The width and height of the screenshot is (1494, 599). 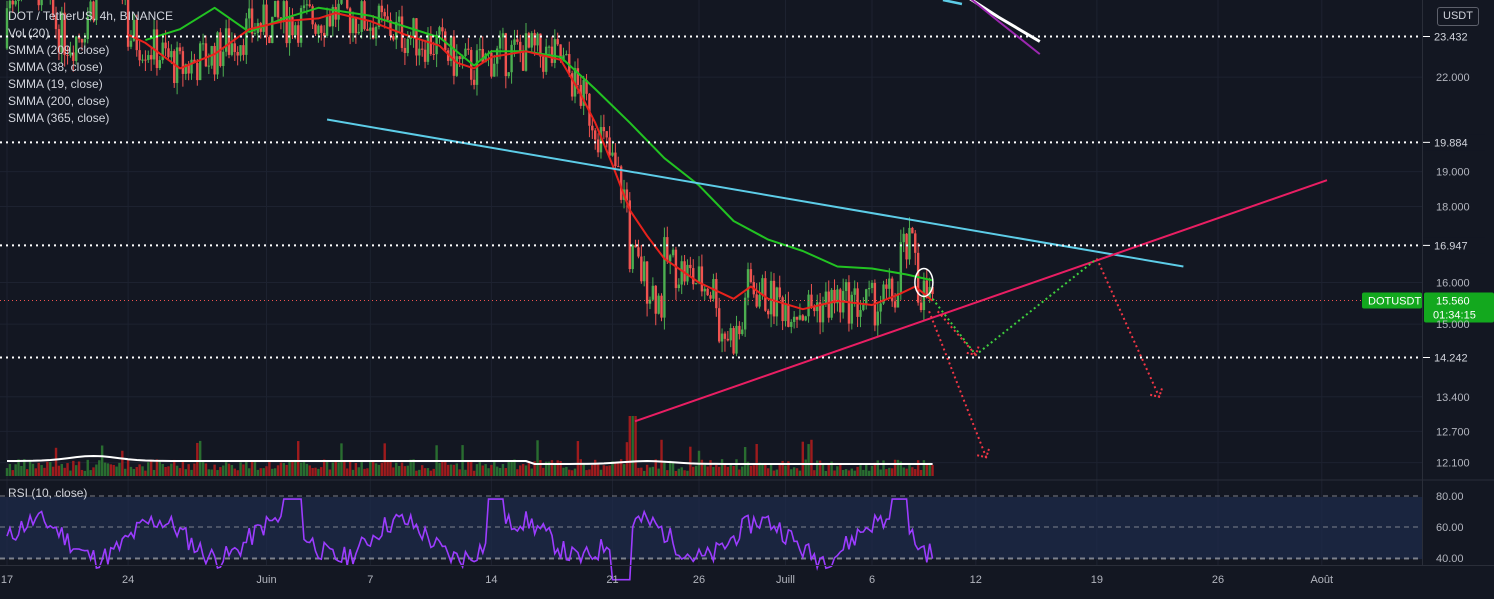 I want to click on legend-smma-19: SMMA (19, close), so click(x=90, y=84).